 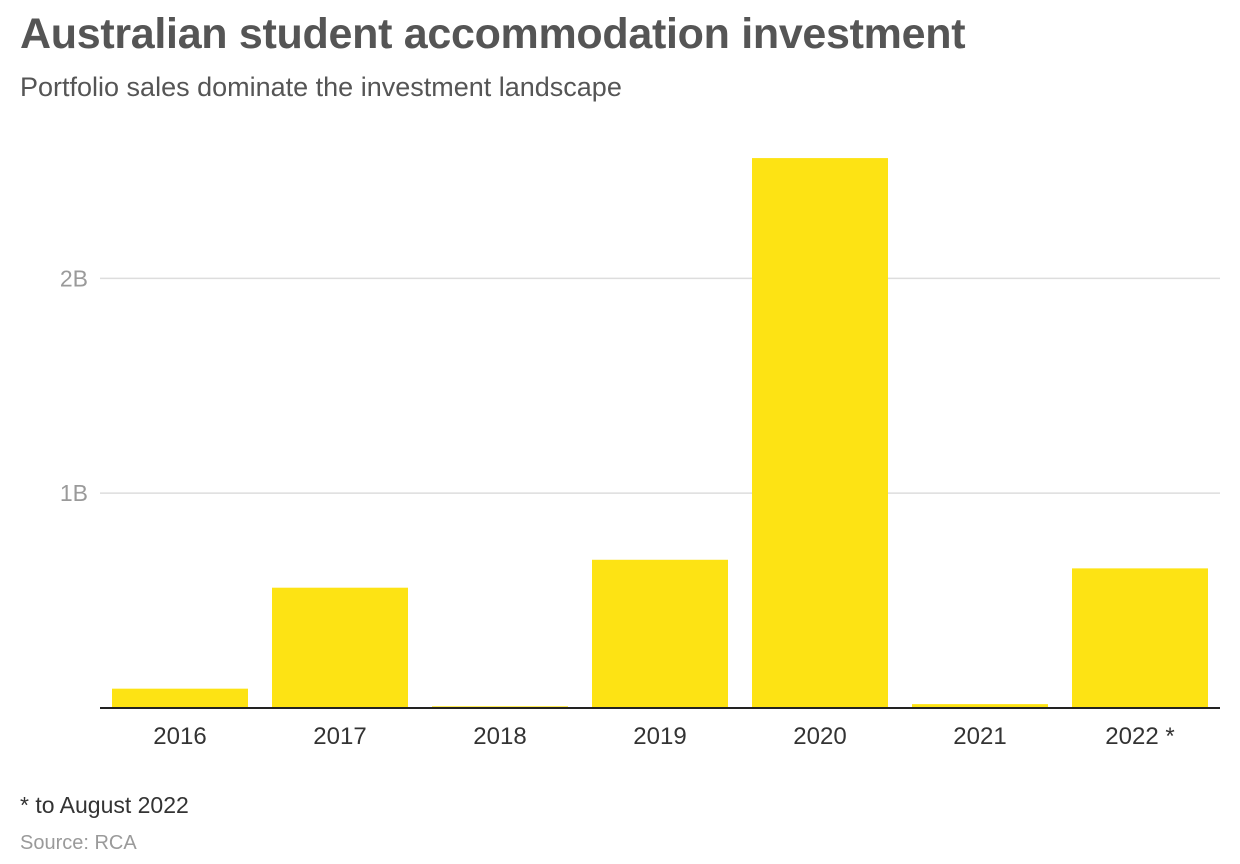 What do you see at coordinates (339, 736) in the screenshot?
I see `x-tick-label: 2017` at bounding box center [339, 736].